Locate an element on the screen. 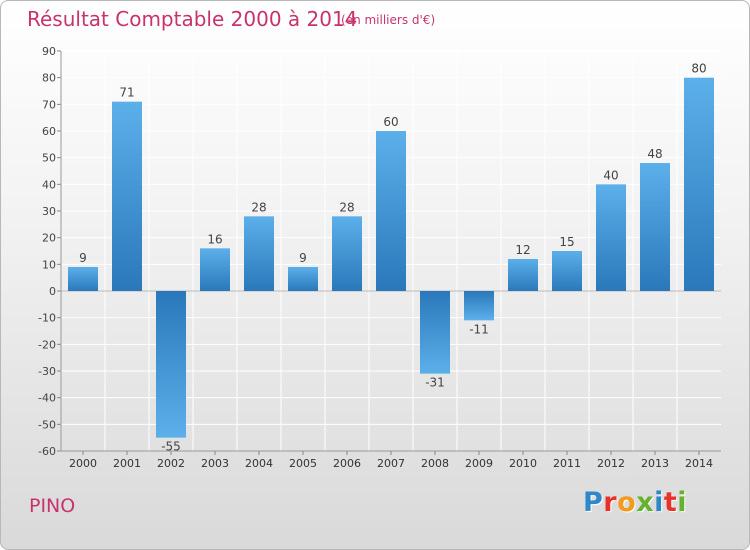 The height and width of the screenshot is (550, 750). y-axis: 90 80 70 60 50 40 30 20 10 0 -10 -20 -30 -40 -50 -60 is located at coordinates (50, 251).